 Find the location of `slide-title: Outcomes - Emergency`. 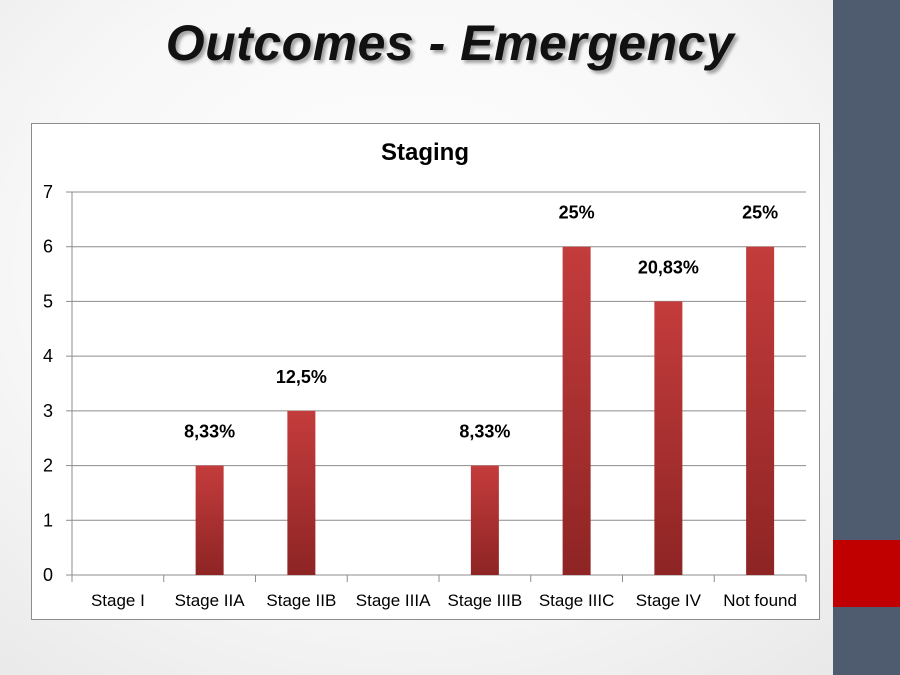

slide-title: Outcomes - Emergency is located at coordinates (450, 43).